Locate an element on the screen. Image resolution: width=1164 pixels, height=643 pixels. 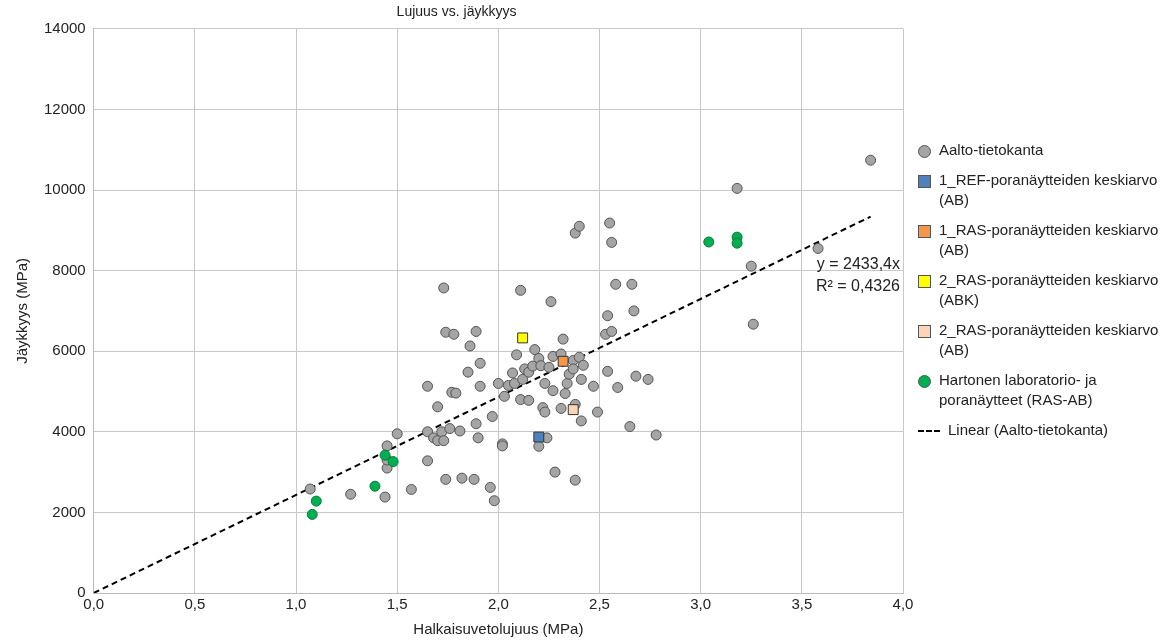
x-tick-label: 3,5 is located at coordinates (802, 604).